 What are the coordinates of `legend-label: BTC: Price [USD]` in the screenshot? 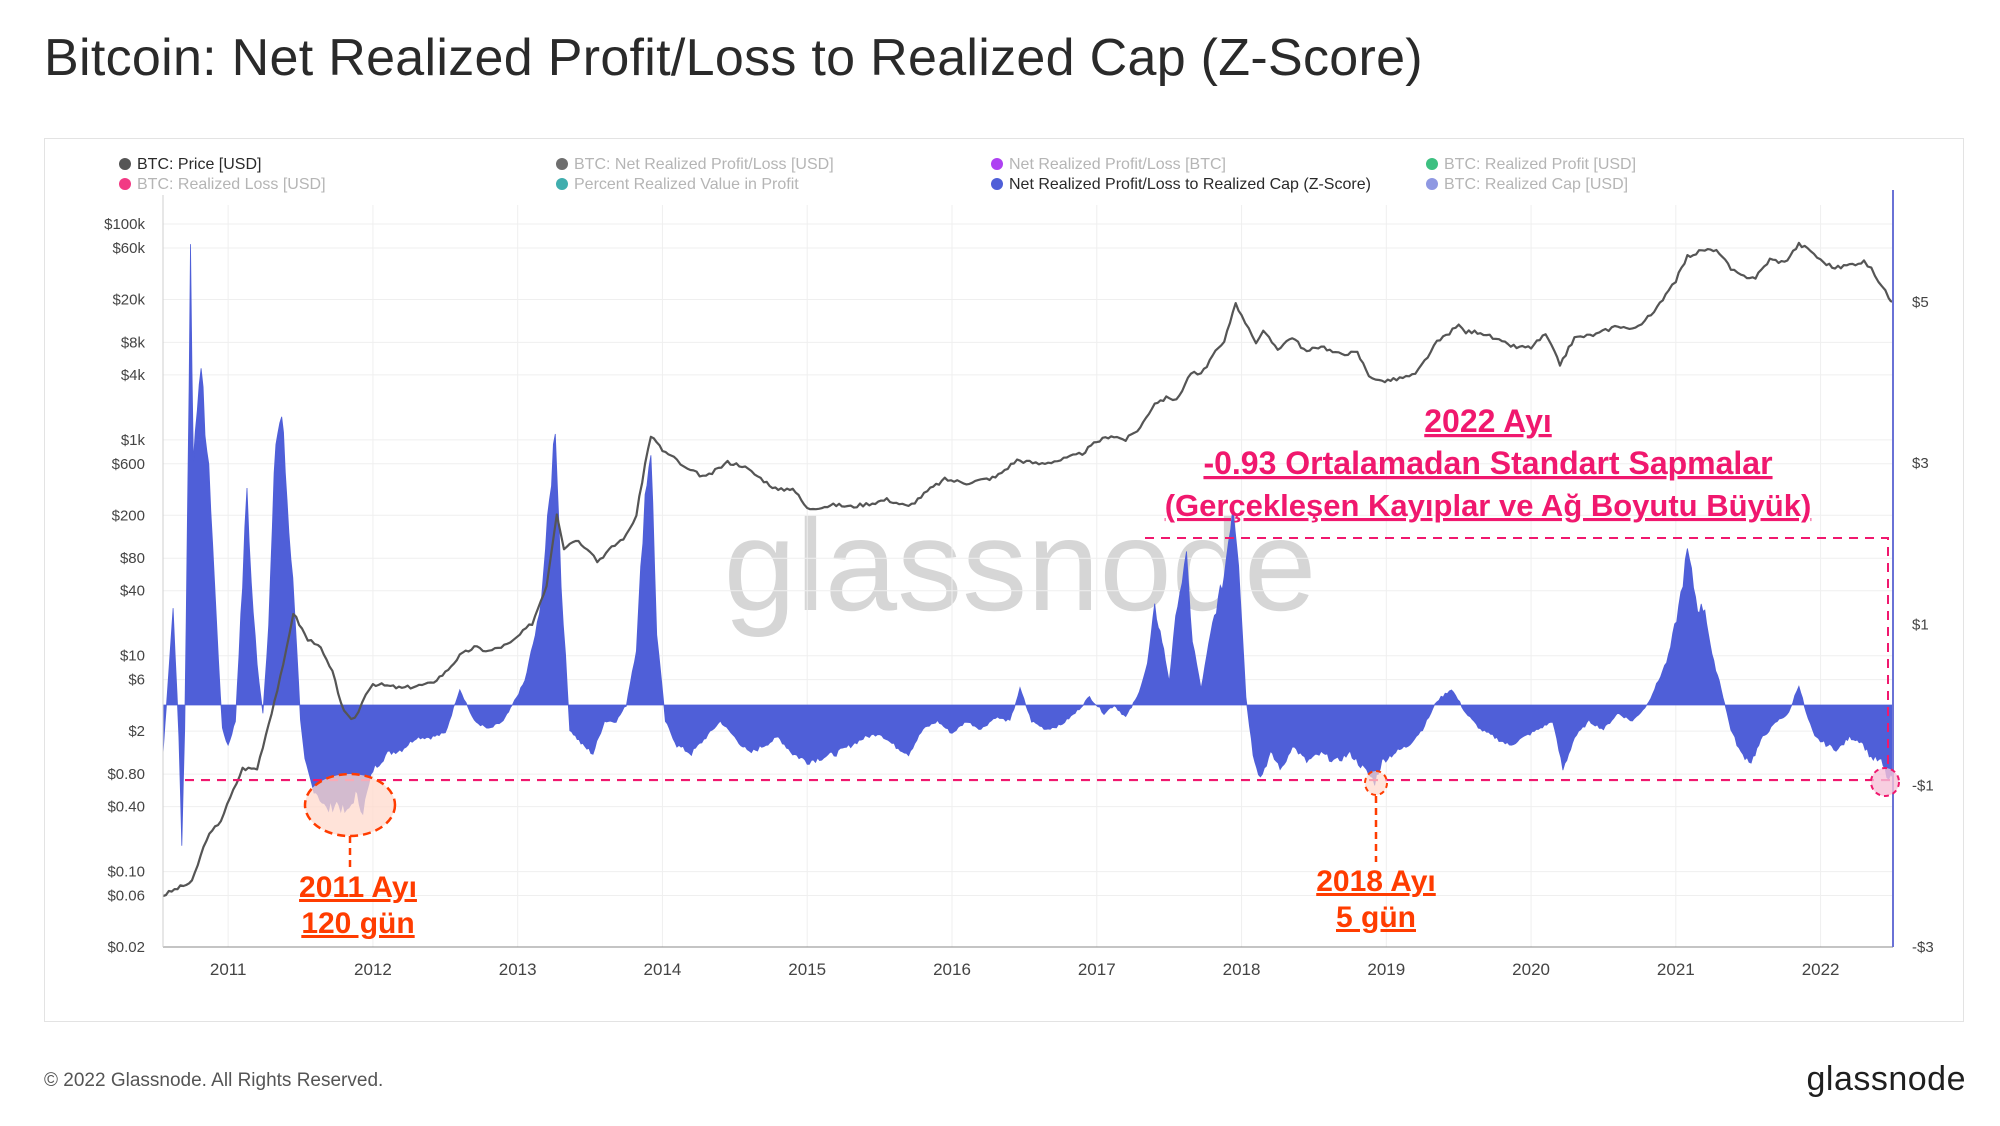 It's located at (199, 164).